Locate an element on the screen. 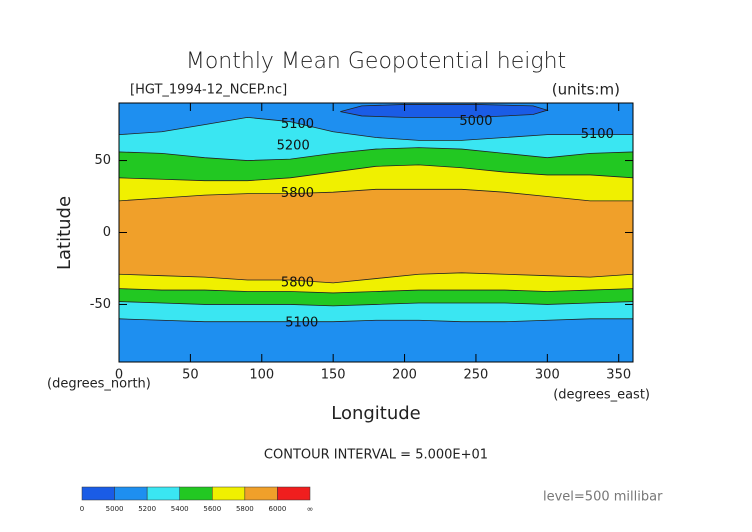 This screenshot has width=752, height=532. colorbar-label: 5600 is located at coordinates (212, 509).